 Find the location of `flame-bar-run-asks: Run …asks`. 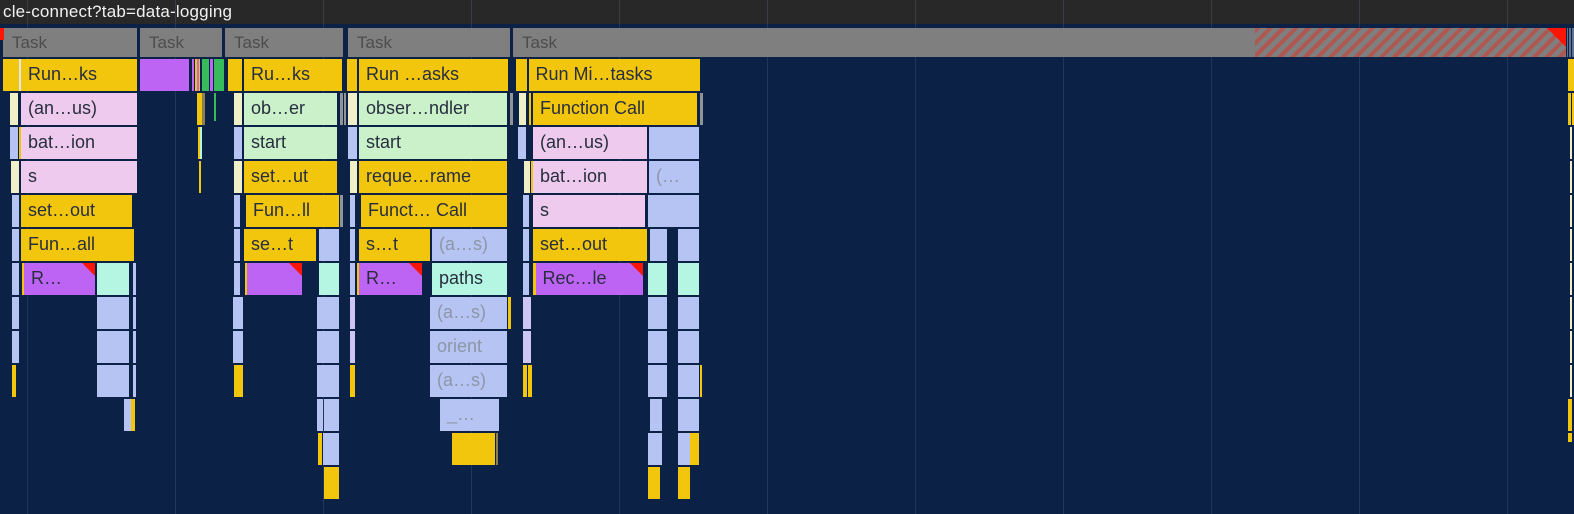

flame-bar-run-asks: Run …asks is located at coordinates (433, 75).